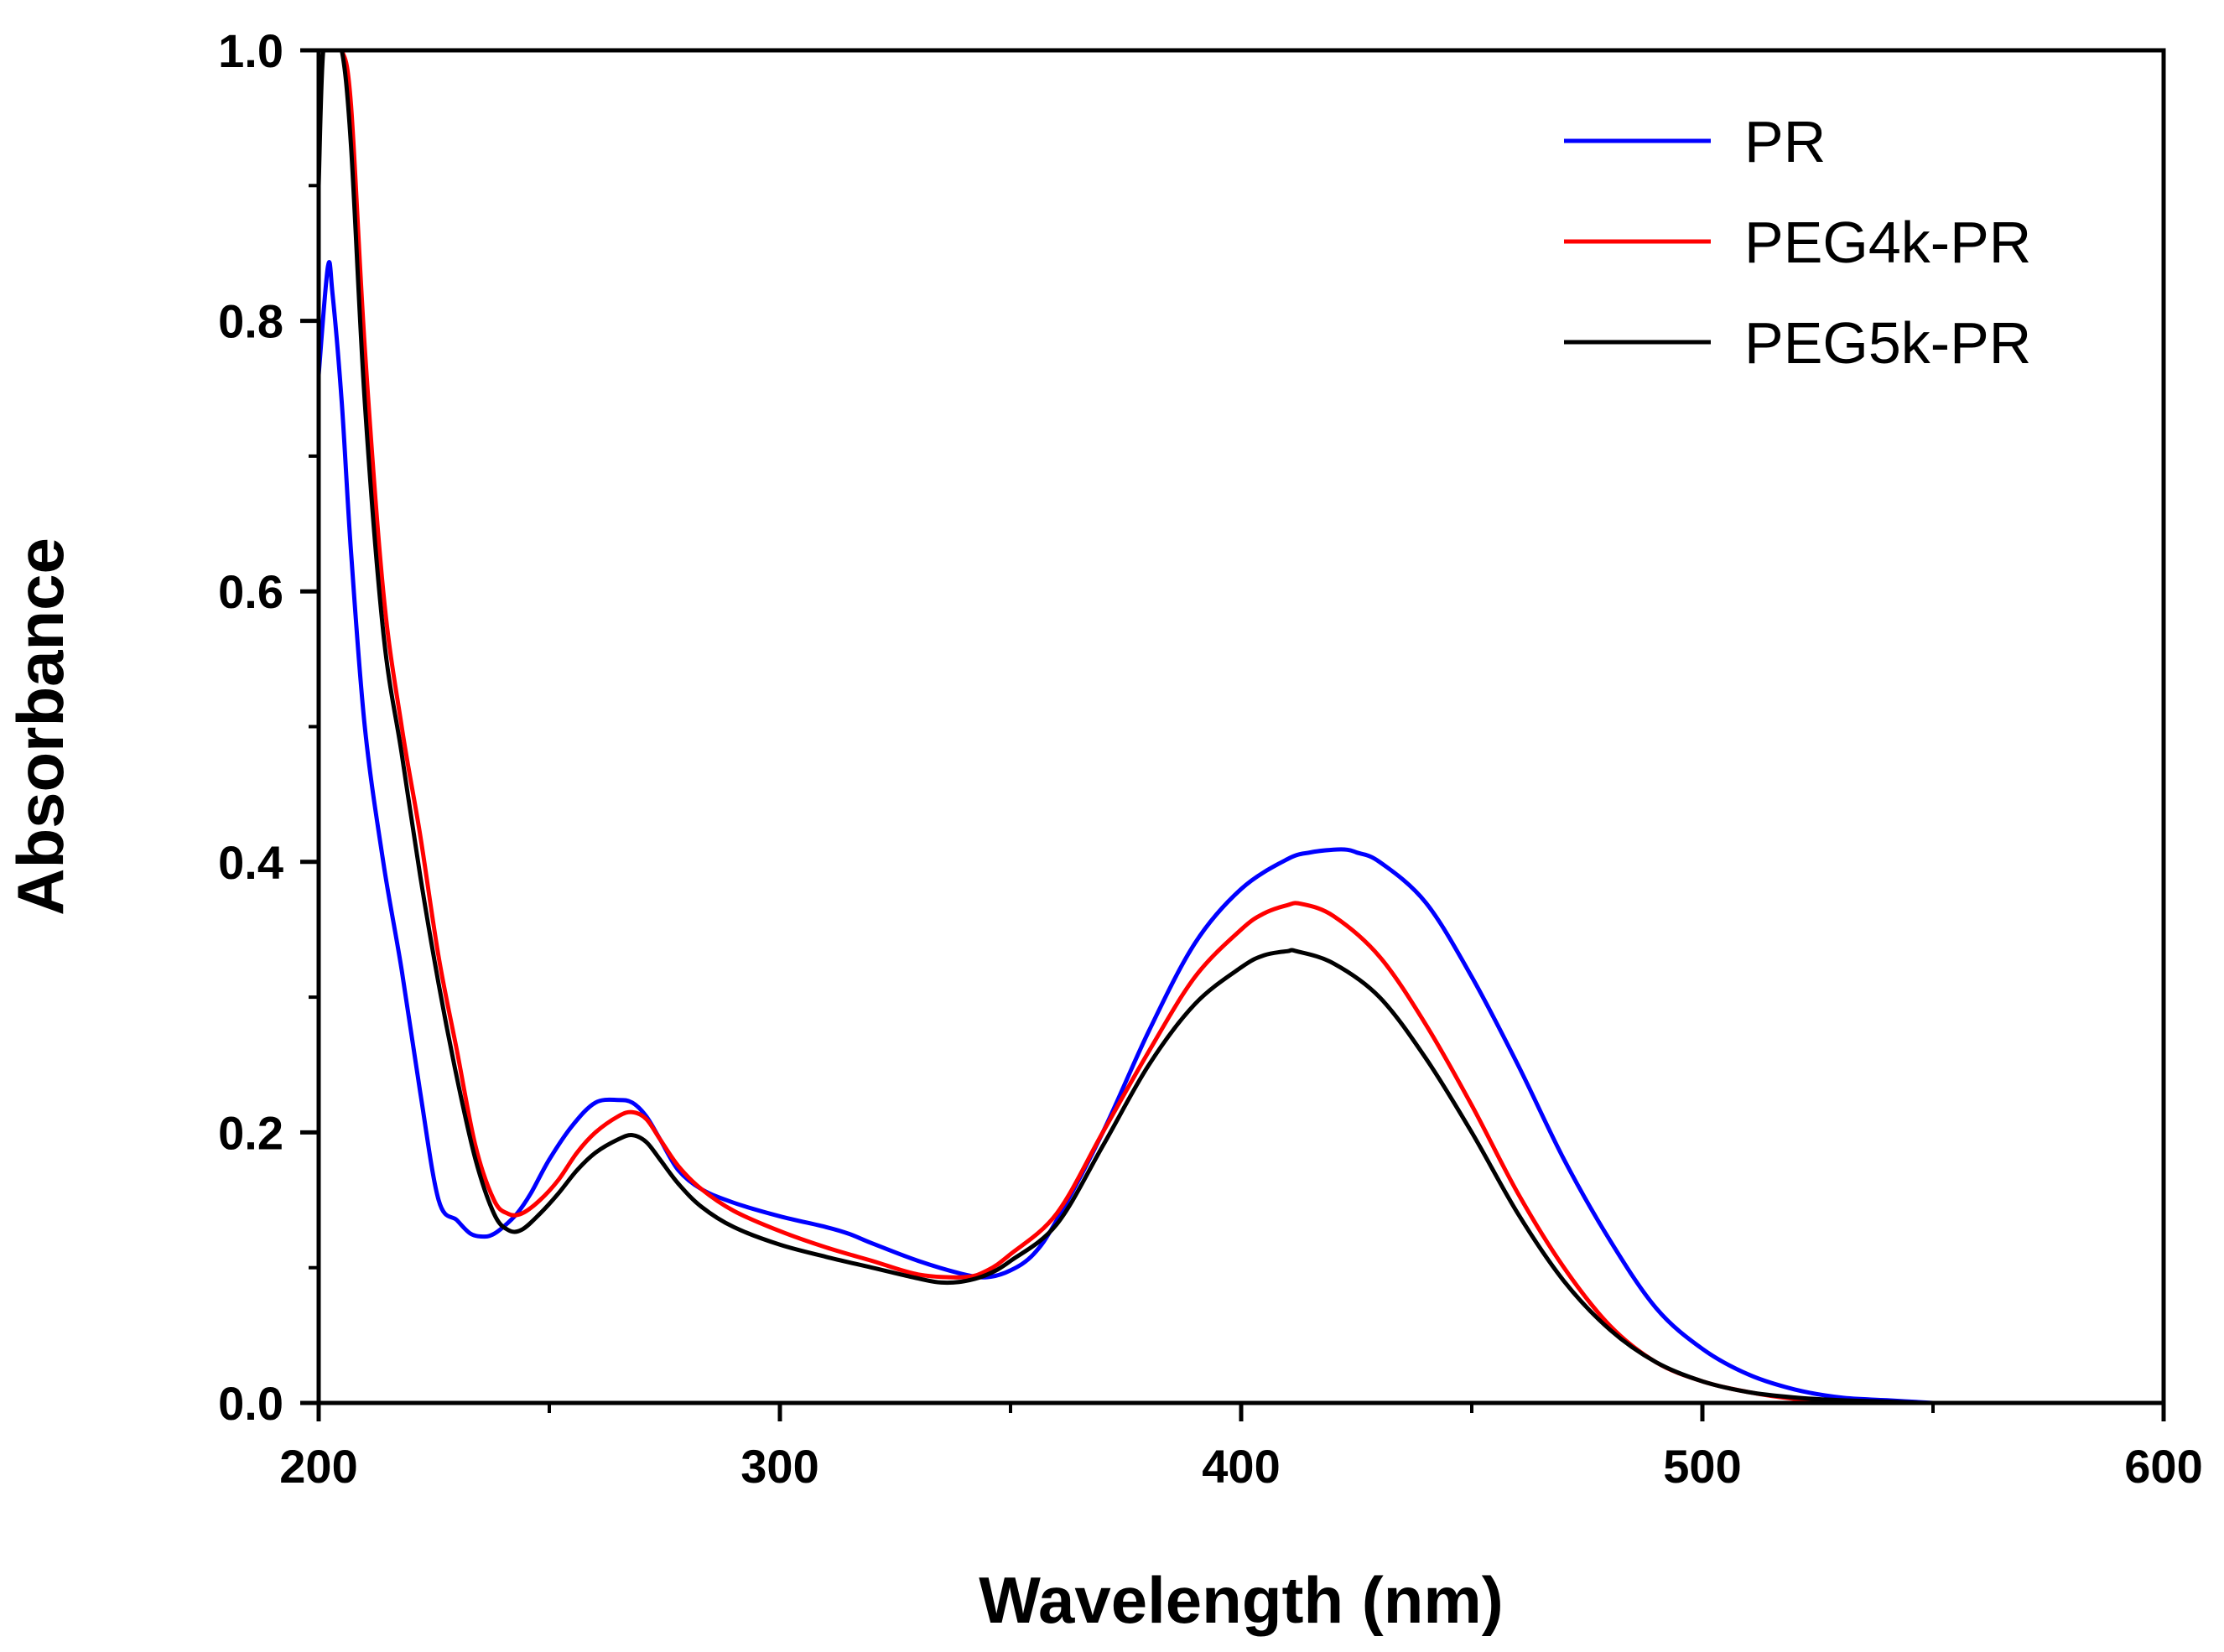  I want to click on y-tick-label: 0.0, so click(250, 1403).